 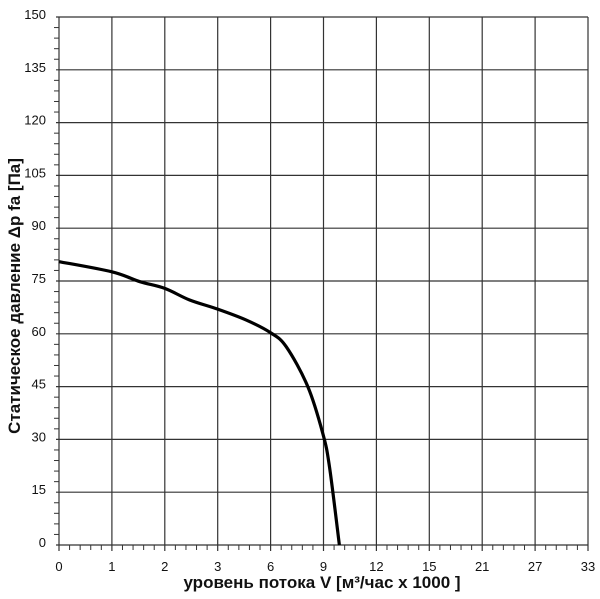 What do you see at coordinates (35, 172) in the screenshot?
I see `y-tick-label: 105` at bounding box center [35, 172].